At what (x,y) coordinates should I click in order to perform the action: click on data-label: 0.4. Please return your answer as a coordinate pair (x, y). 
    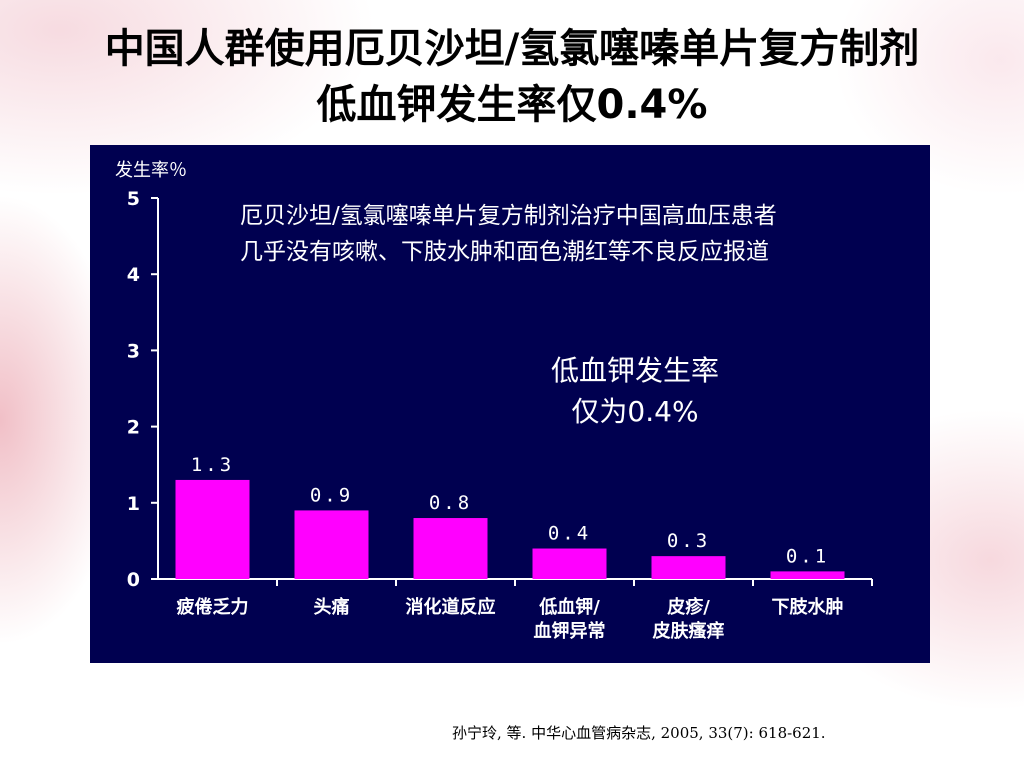
    Looking at the image, I should click on (569, 534).